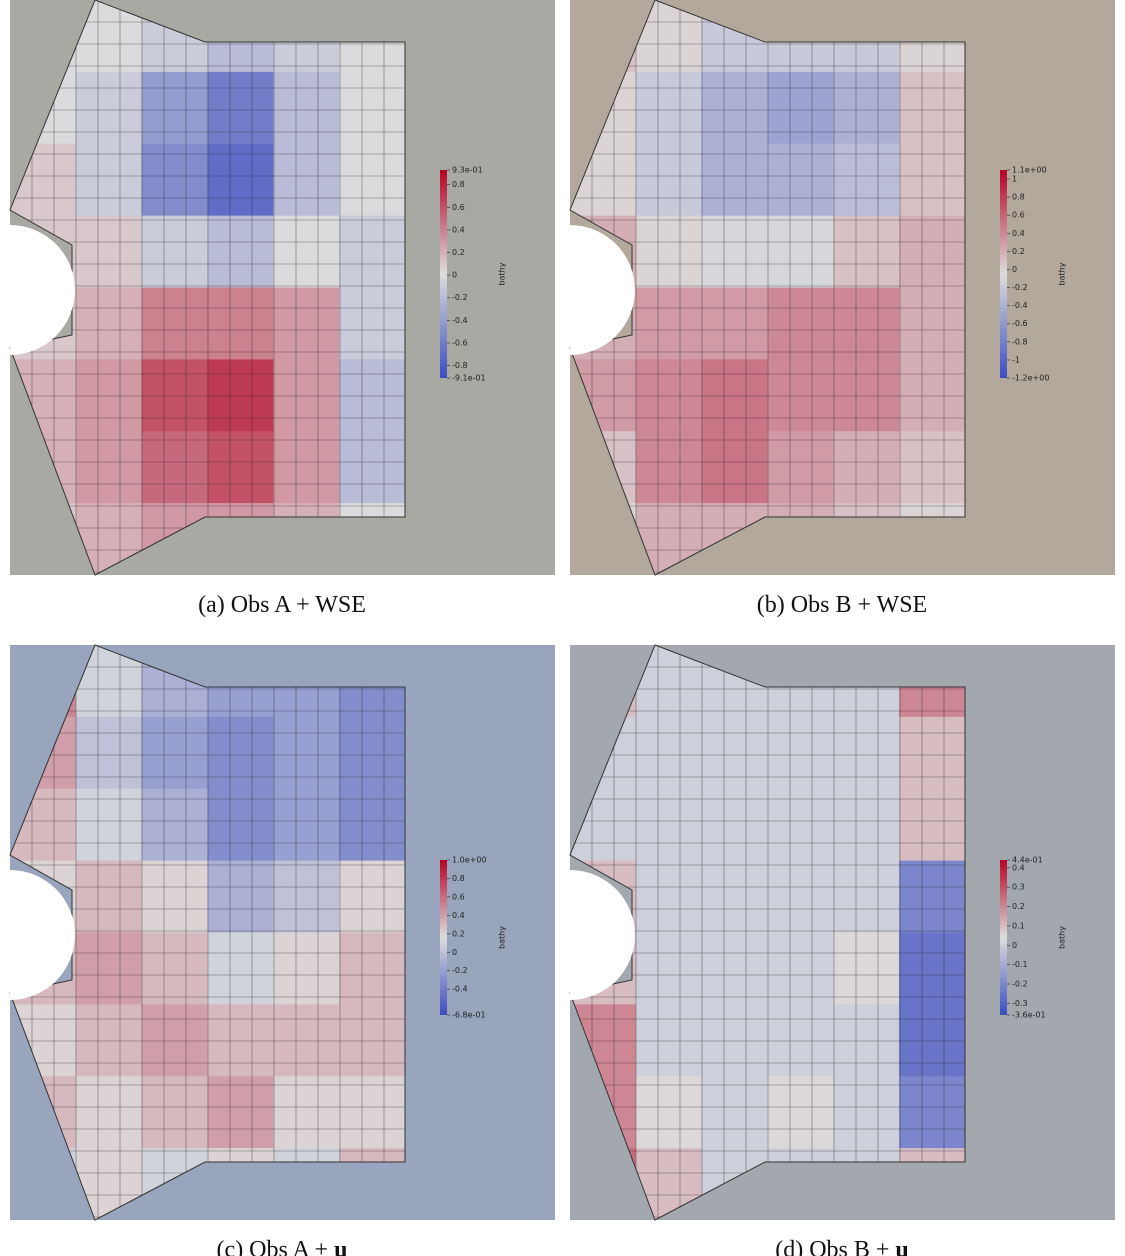 The image size is (1125, 1256). Describe the element at coordinates (1020, 305) in the screenshot. I see `colorbar-tick-label: -0.4` at that location.